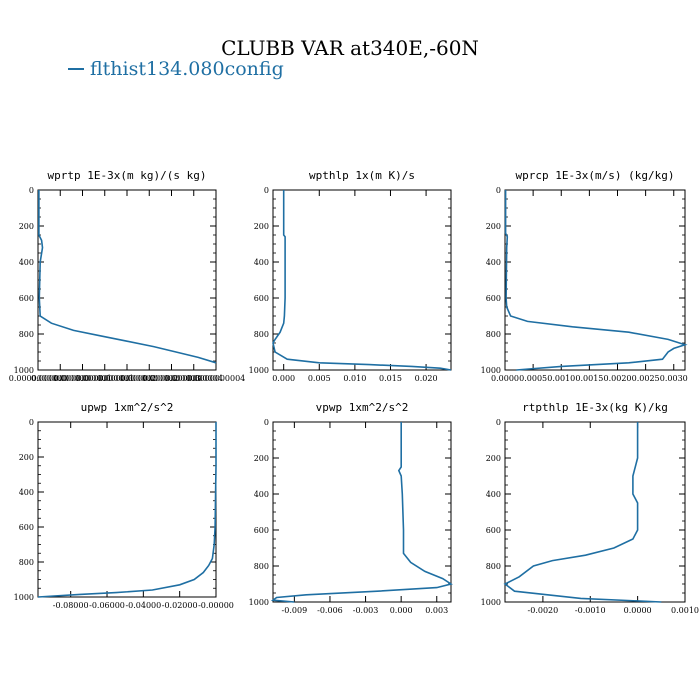 The width and height of the screenshot is (700, 700). Describe the element at coordinates (350, 48) in the screenshot. I see `page-title: CLUBB VAR at340E,-60N` at that location.